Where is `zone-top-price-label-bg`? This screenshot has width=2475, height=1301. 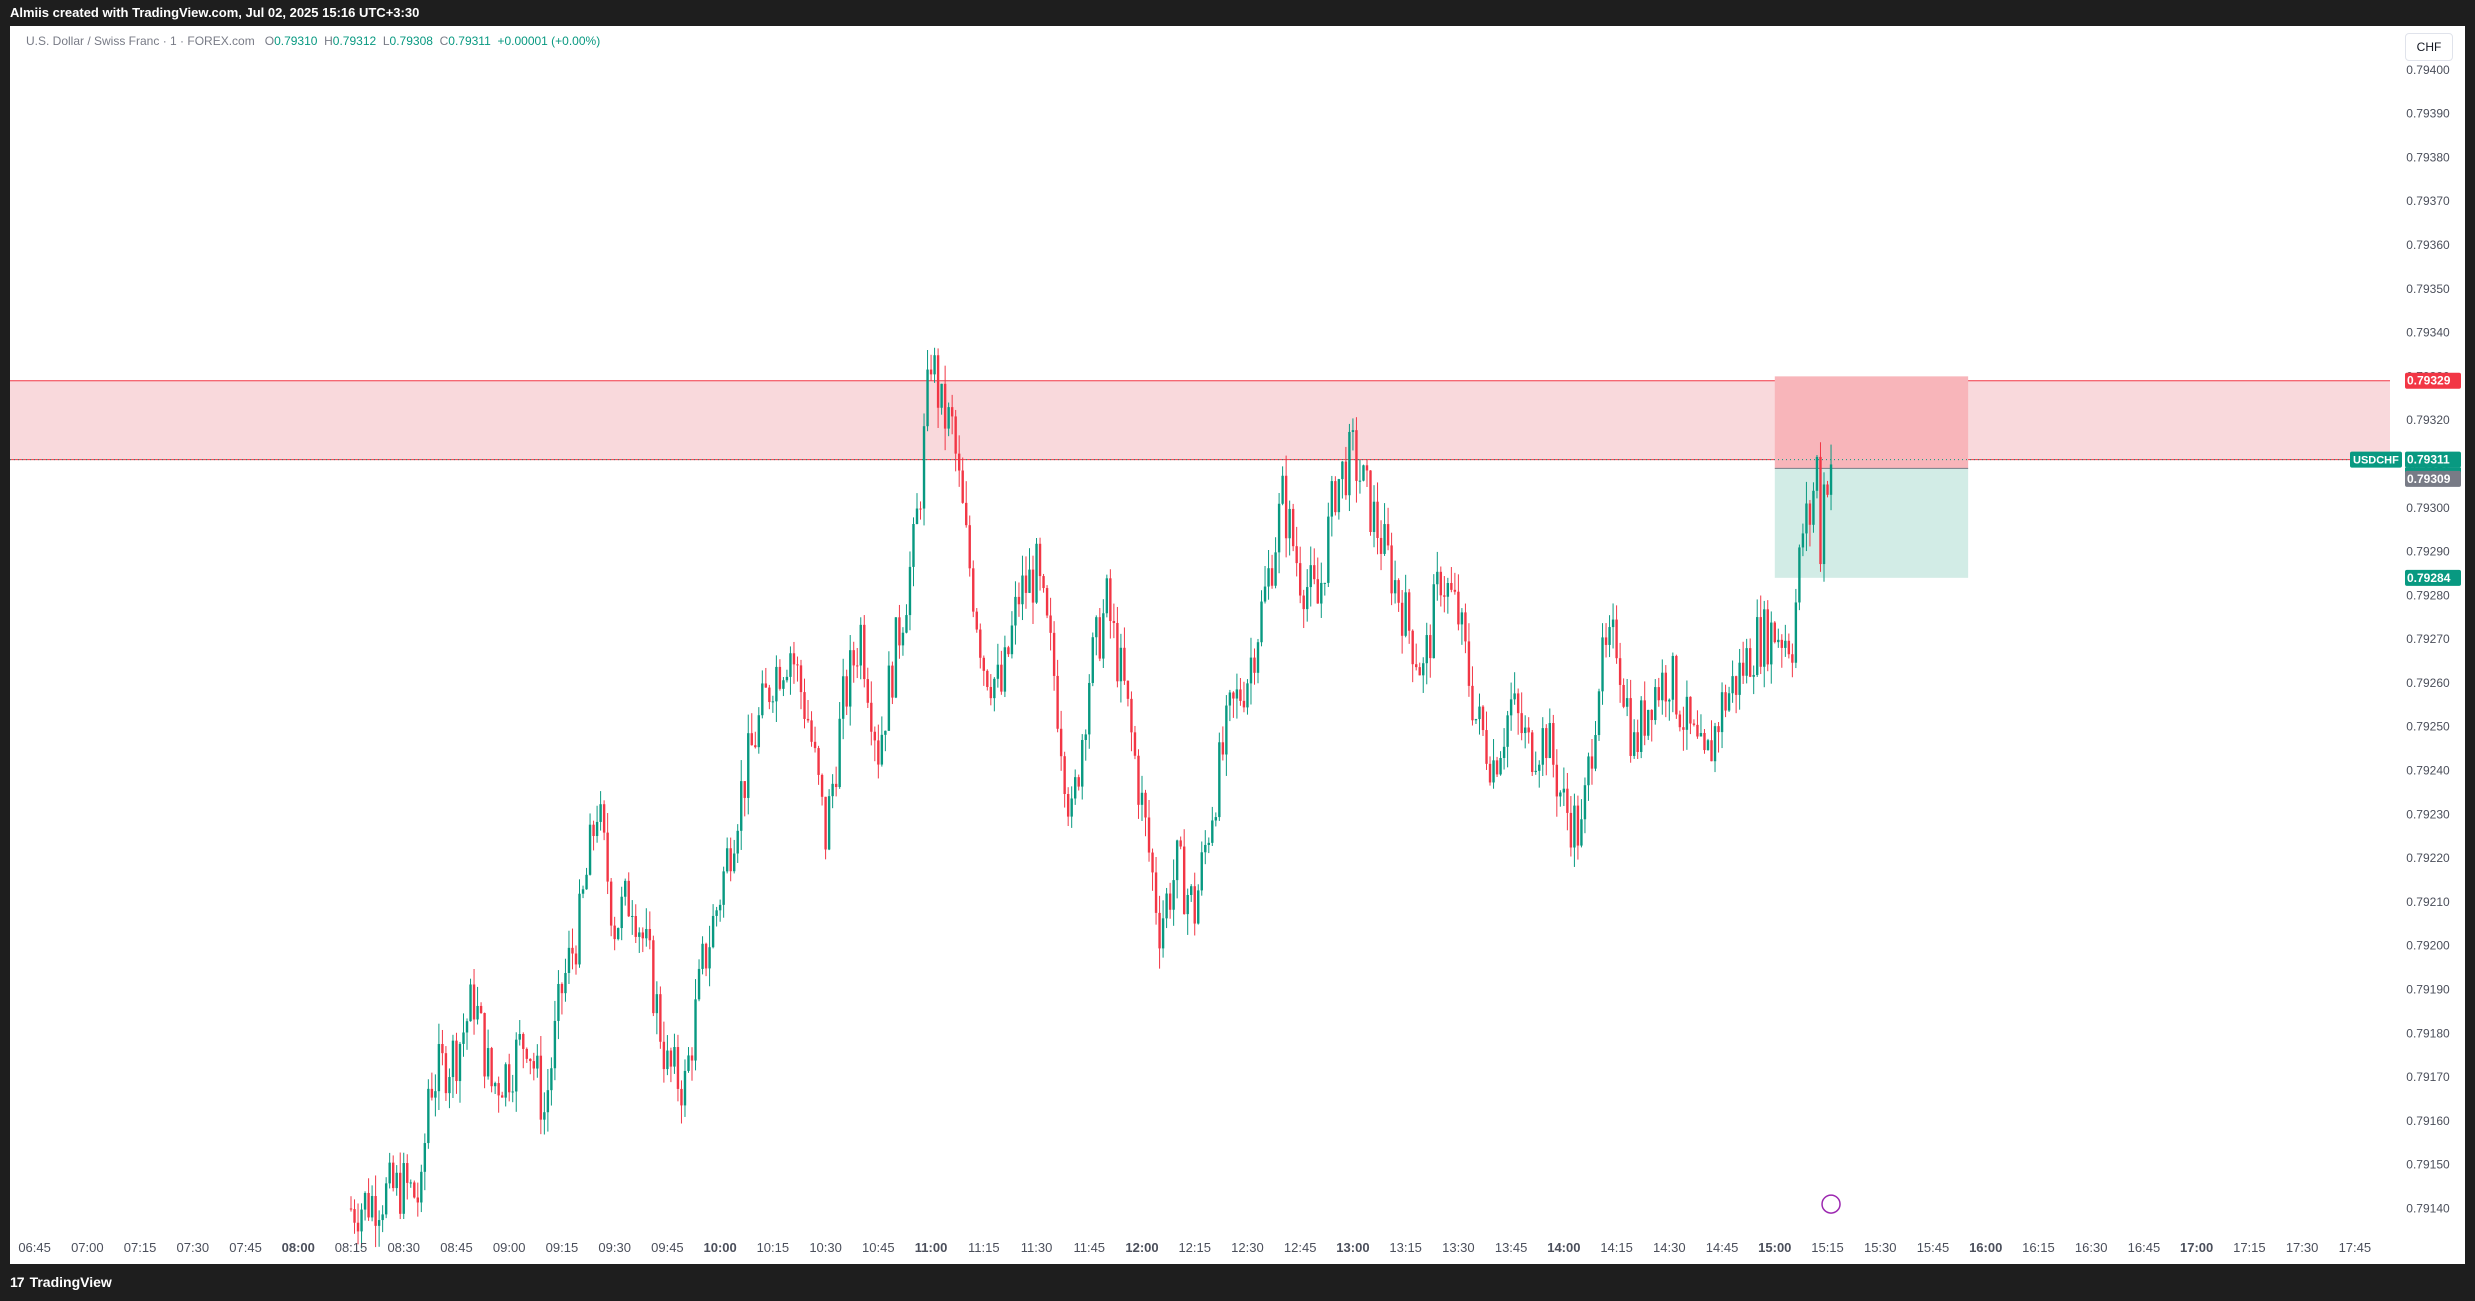
zone-top-price-label-bg is located at coordinates (2433, 380).